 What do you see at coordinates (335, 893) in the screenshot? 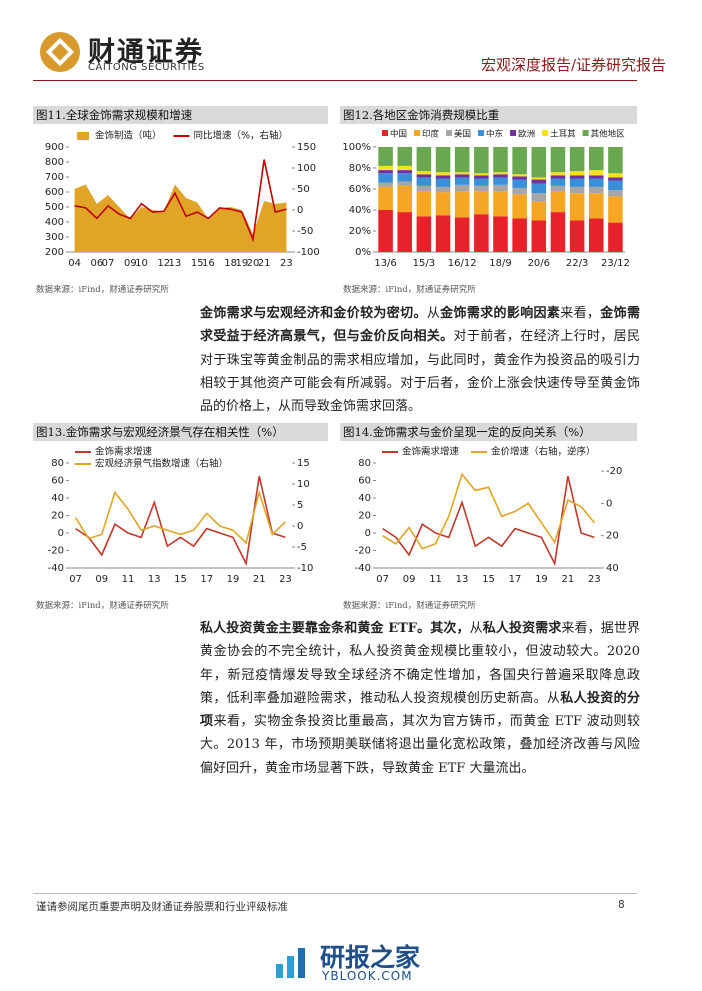
I see `footer-rule` at bounding box center [335, 893].